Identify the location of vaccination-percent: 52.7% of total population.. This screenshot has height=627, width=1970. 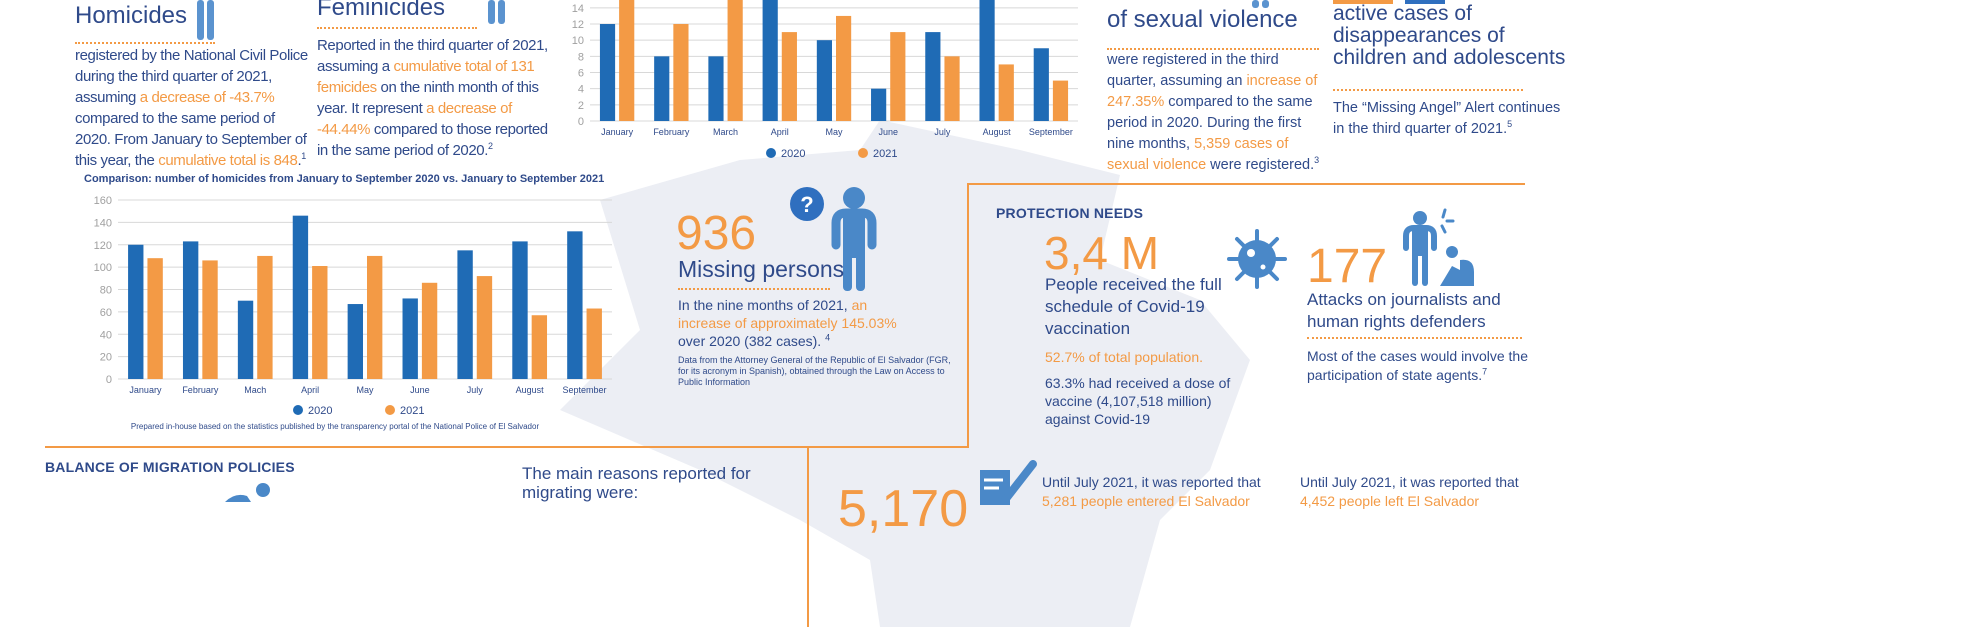
(1124, 357).